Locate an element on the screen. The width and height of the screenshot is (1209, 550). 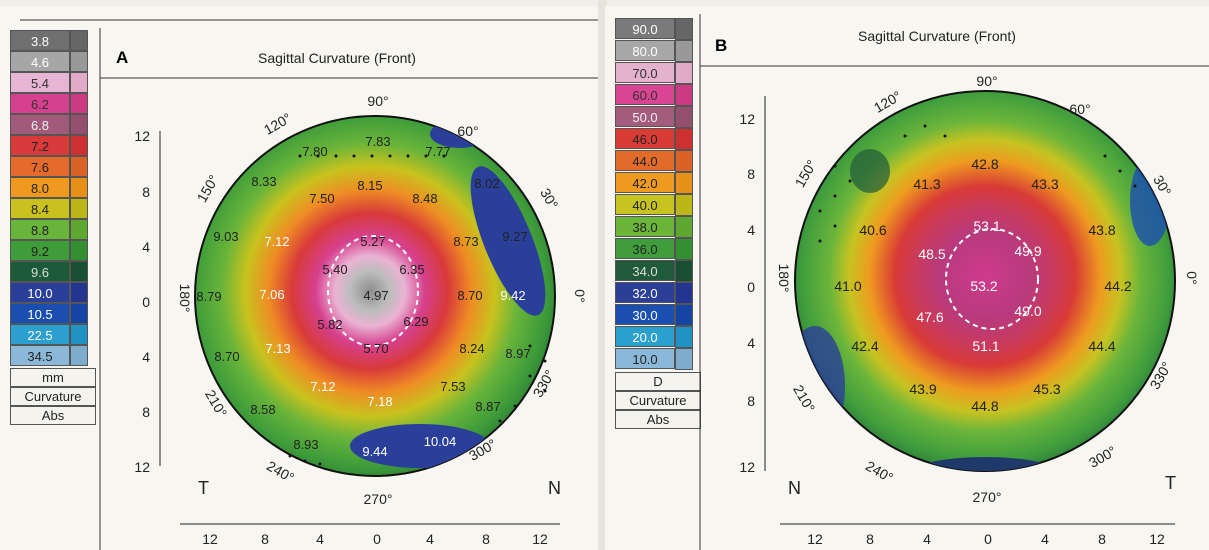
curvature-reading: 8.73 is located at coordinates (465, 241).